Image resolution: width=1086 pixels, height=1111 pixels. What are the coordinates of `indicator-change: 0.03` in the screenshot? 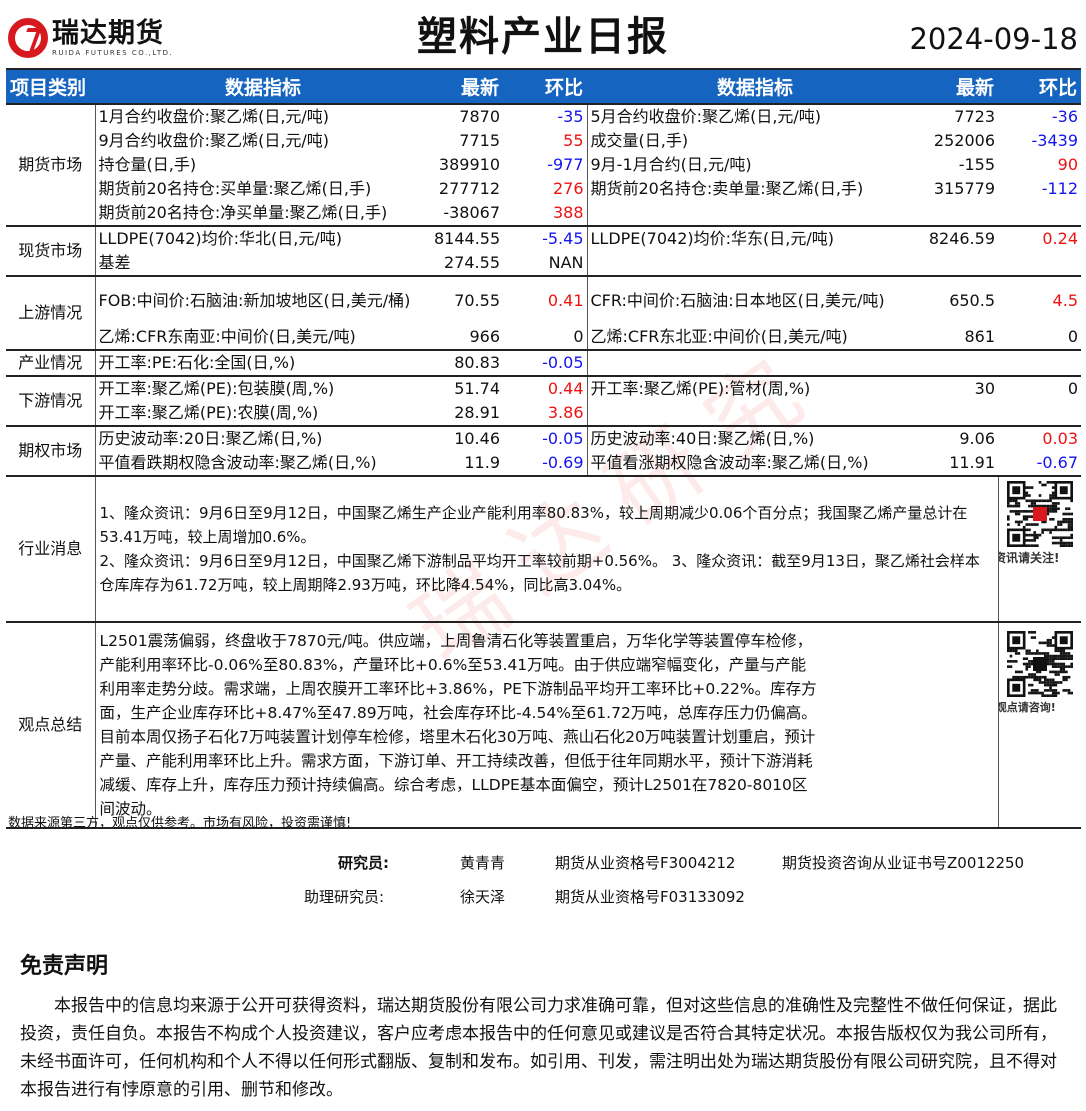 It's located at (1039, 438).